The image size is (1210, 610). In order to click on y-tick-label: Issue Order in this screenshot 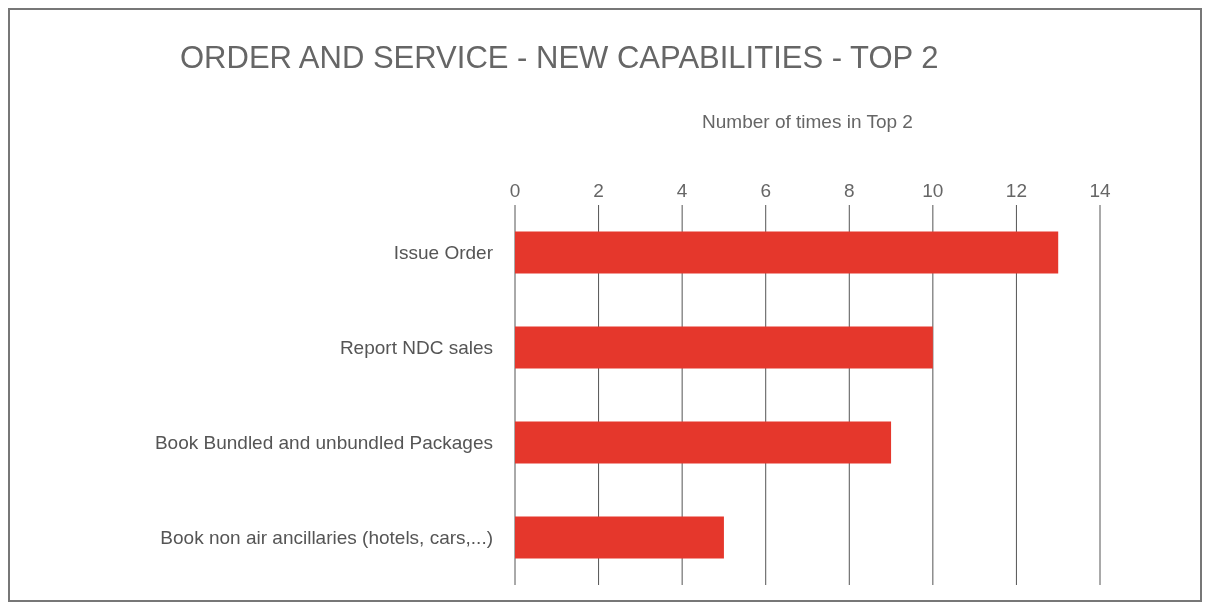, I will do `click(443, 253)`.